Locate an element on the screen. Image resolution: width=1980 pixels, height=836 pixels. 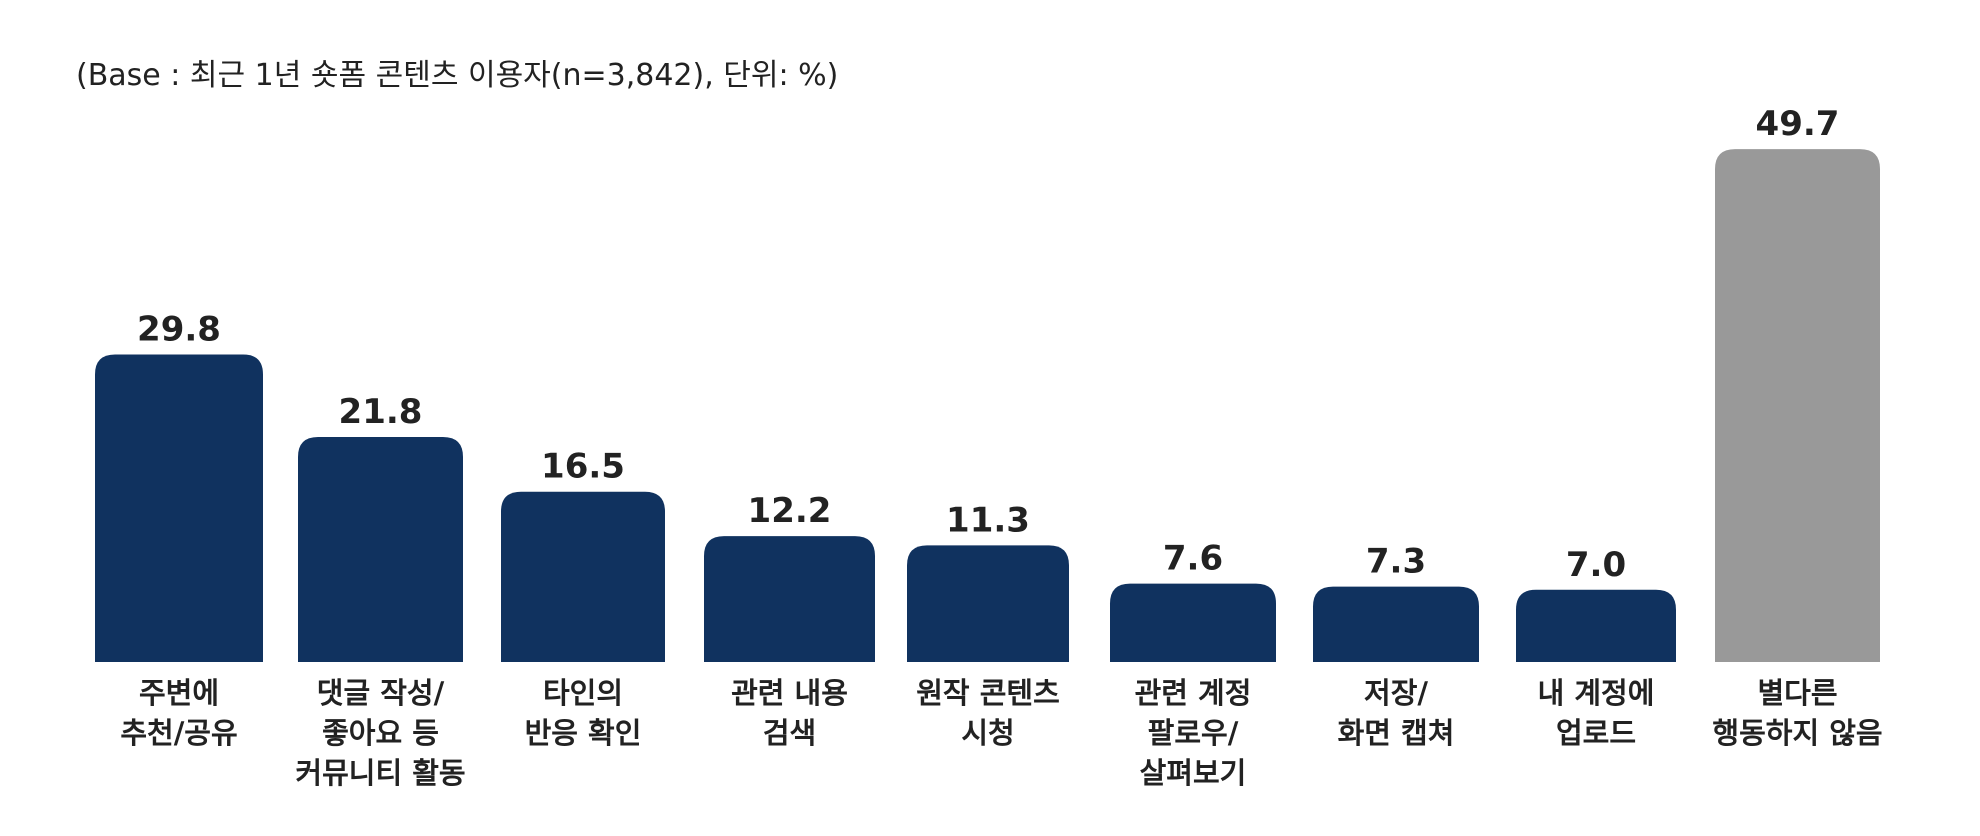
category-label-line: 주변에 is located at coordinates (179, 693).